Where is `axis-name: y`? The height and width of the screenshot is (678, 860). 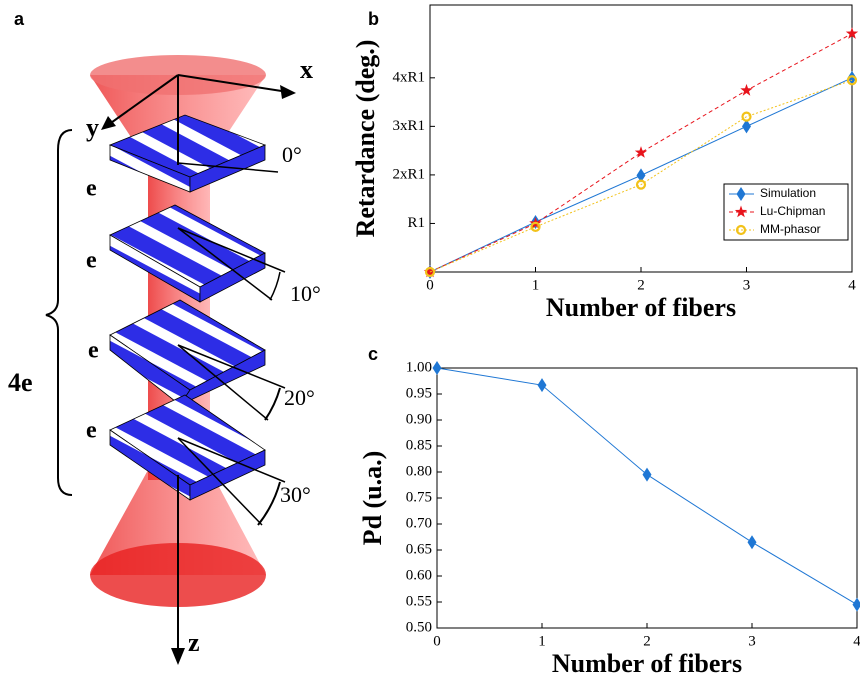
axis-name: y is located at coordinates (92, 127).